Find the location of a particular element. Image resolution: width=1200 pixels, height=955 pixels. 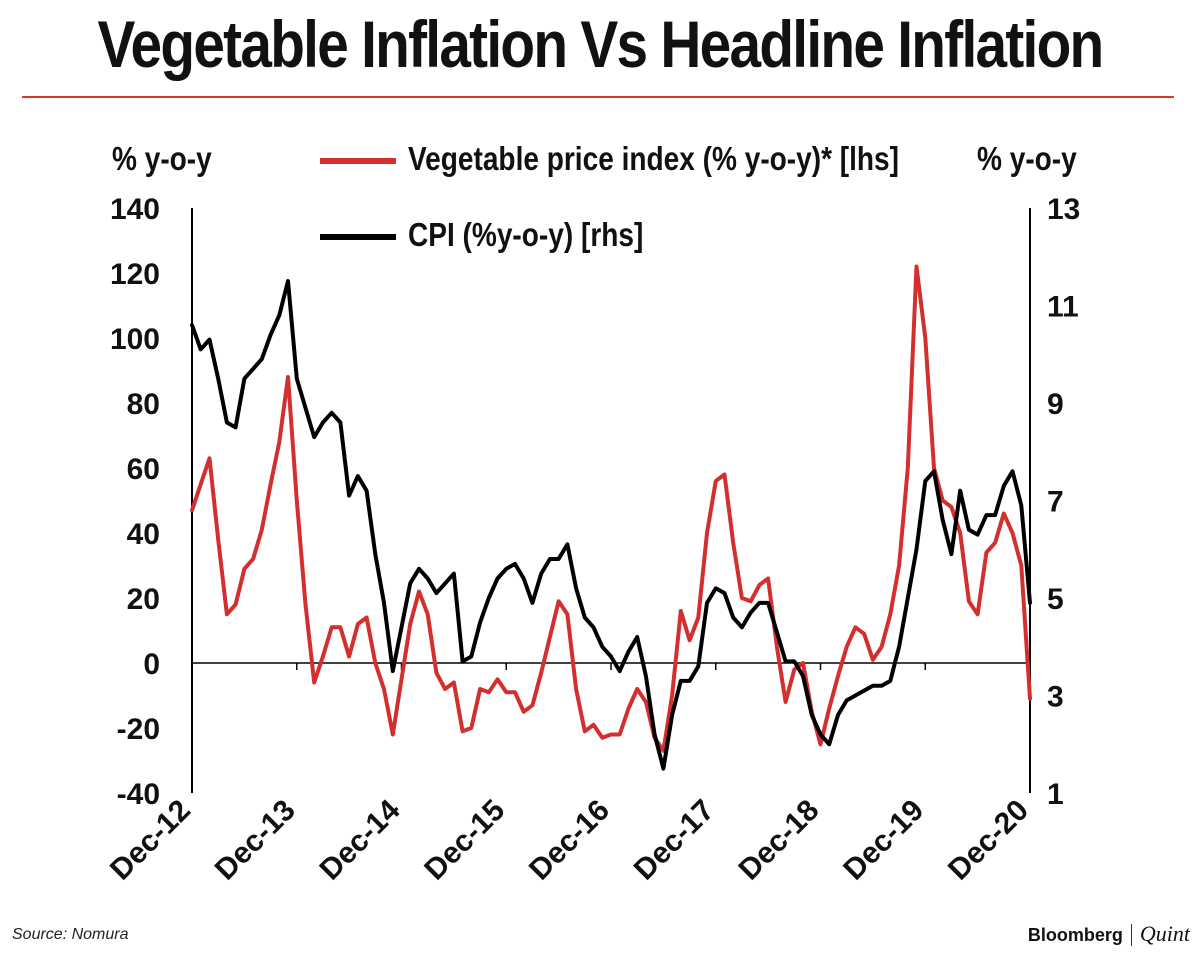

x-tick-label: Dec-20 is located at coordinates (988, 840).